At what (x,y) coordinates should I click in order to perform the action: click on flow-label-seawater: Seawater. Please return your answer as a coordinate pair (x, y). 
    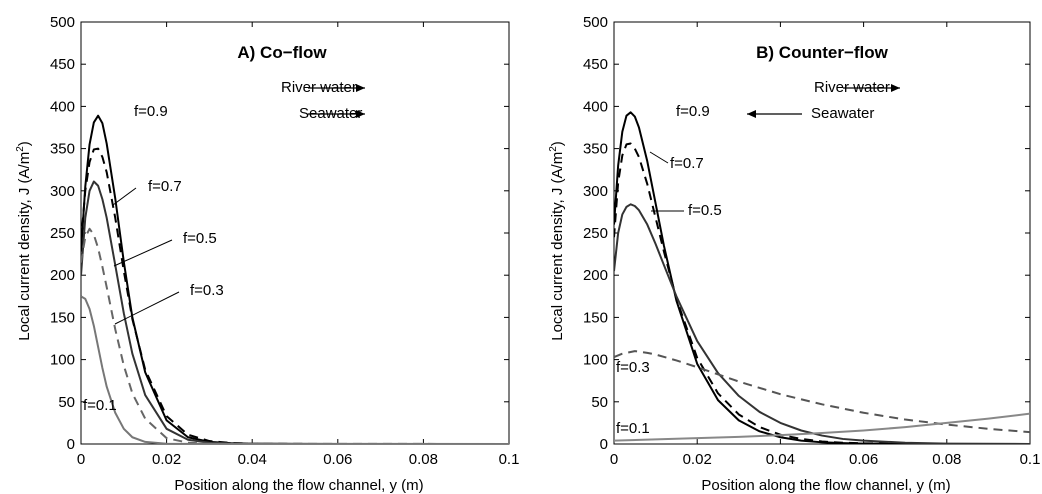
    Looking at the image, I should click on (842, 113).